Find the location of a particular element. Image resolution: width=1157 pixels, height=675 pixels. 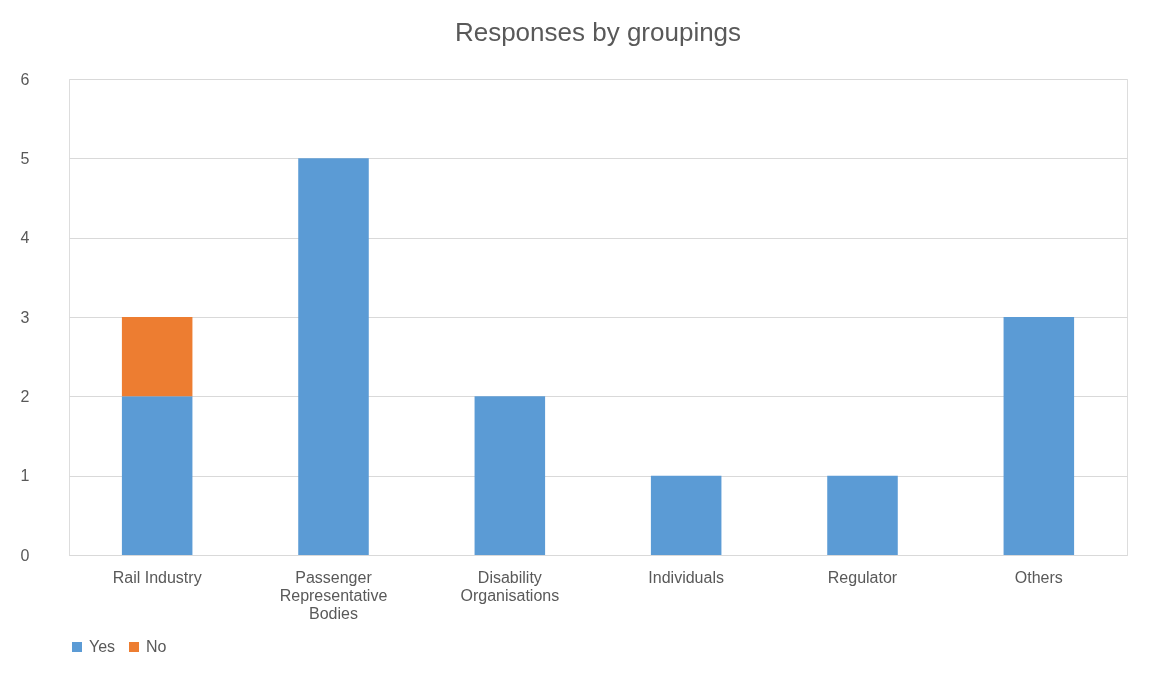

y-tick-label: 6 is located at coordinates (25, 79).